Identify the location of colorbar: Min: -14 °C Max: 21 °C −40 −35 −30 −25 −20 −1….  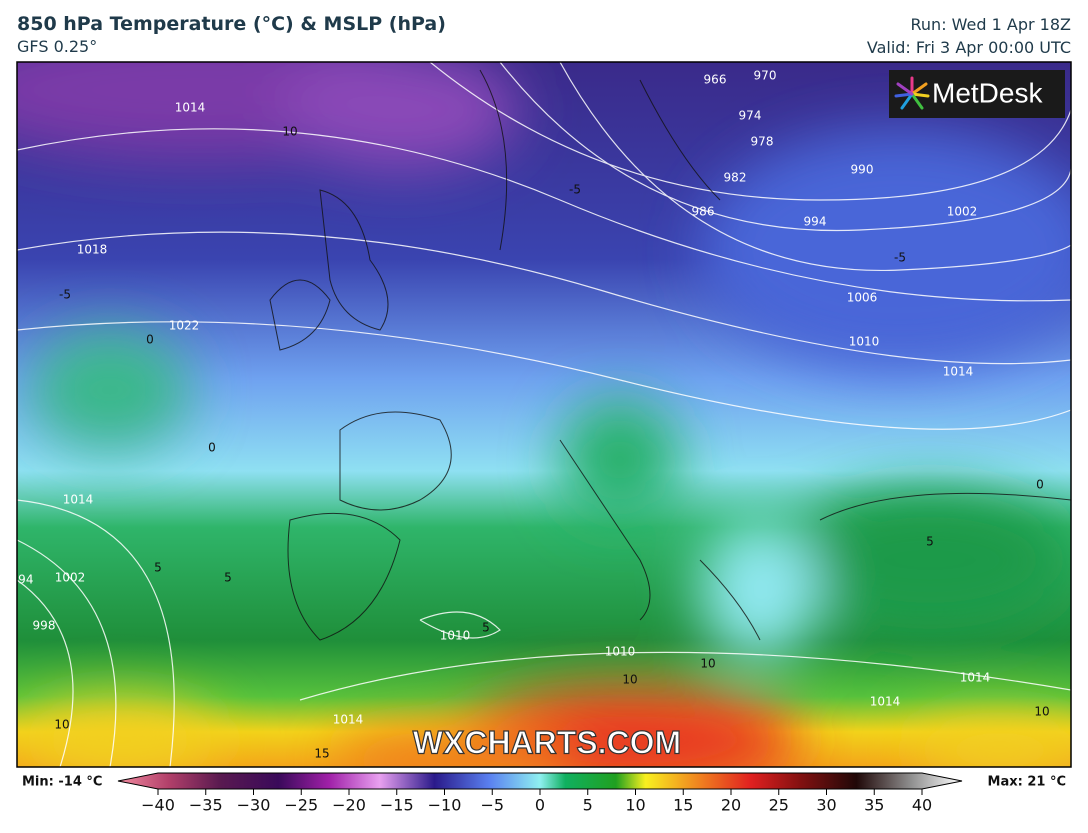
(544, 793).